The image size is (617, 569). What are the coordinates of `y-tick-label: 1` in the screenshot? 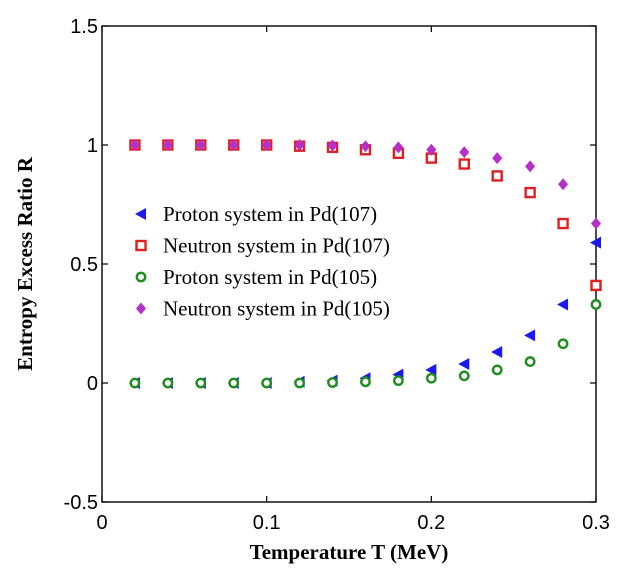 It's located at (92, 146).